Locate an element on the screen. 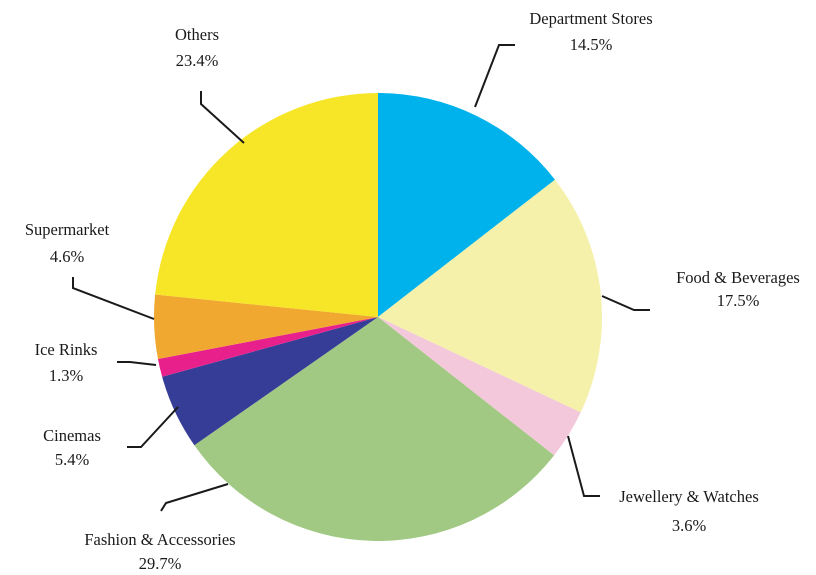 This screenshot has height=575, width=816. pie-slice-food-beverages is located at coordinates (490, 296).